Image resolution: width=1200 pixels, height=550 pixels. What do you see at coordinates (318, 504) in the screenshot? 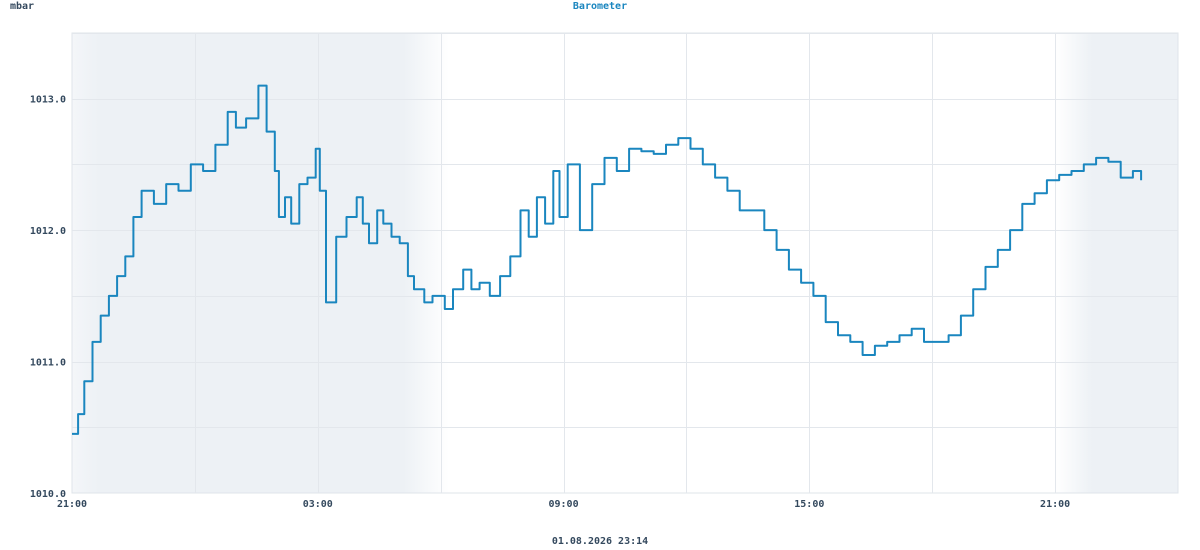
I see `x-tick-label: 03:00` at bounding box center [318, 504].